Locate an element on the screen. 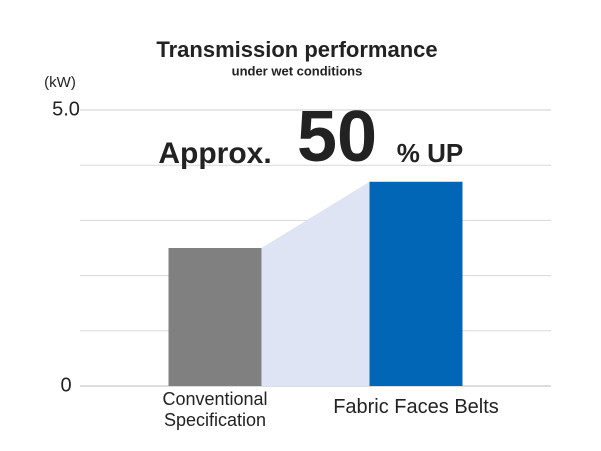  chart-subtitle: under wet conditions is located at coordinates (297, 70).